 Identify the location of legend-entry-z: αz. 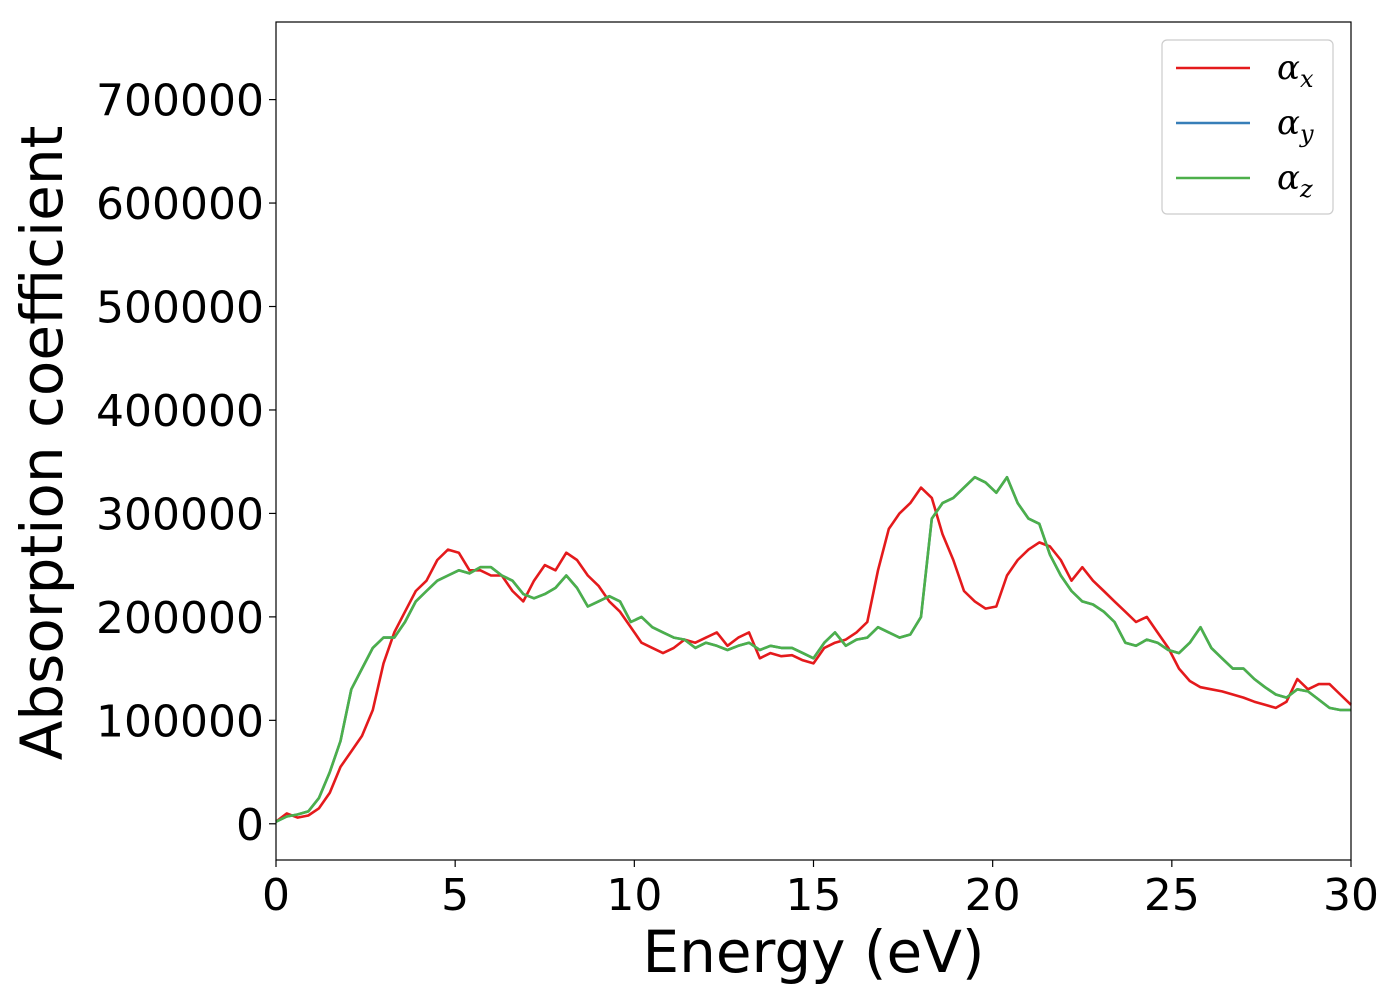
(1295, 180).